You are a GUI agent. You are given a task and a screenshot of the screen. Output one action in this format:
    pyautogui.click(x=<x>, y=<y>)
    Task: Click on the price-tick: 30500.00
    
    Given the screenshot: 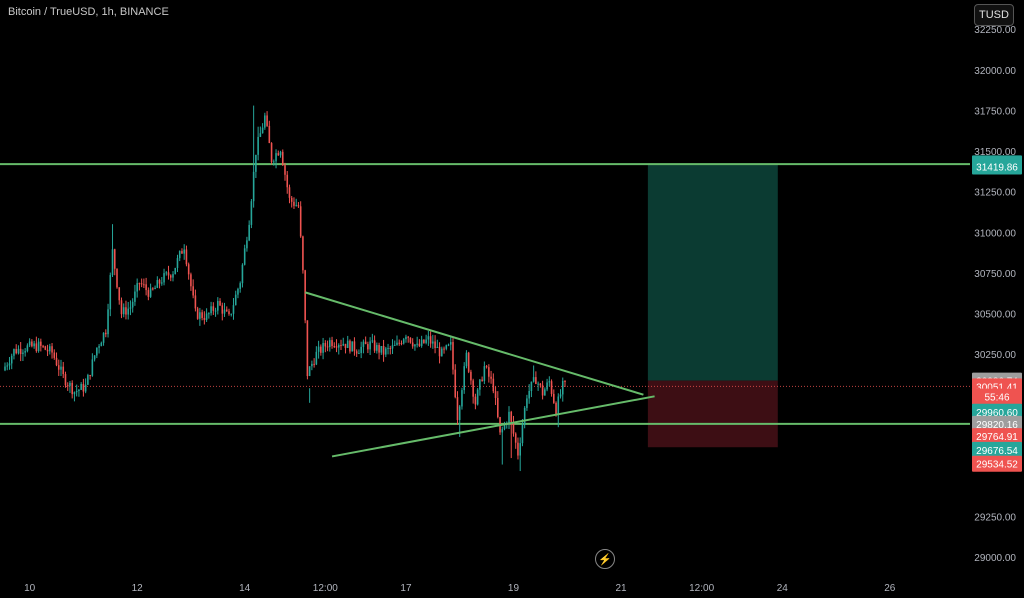 What is the action you would take?
    pyautogui.click(x=995, y=314)
    